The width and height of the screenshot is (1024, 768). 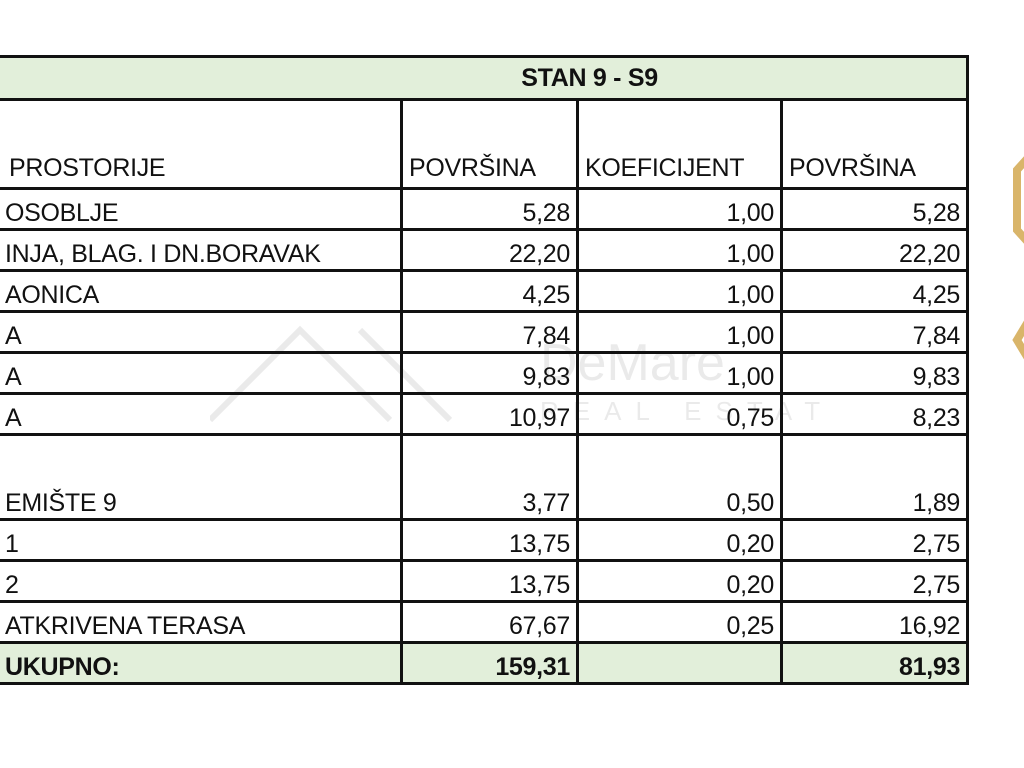 What do you see at coordinates (201, 663) in the screenshot?
I see `total-label: UKUPNO:` at bounding box center [201, 663].